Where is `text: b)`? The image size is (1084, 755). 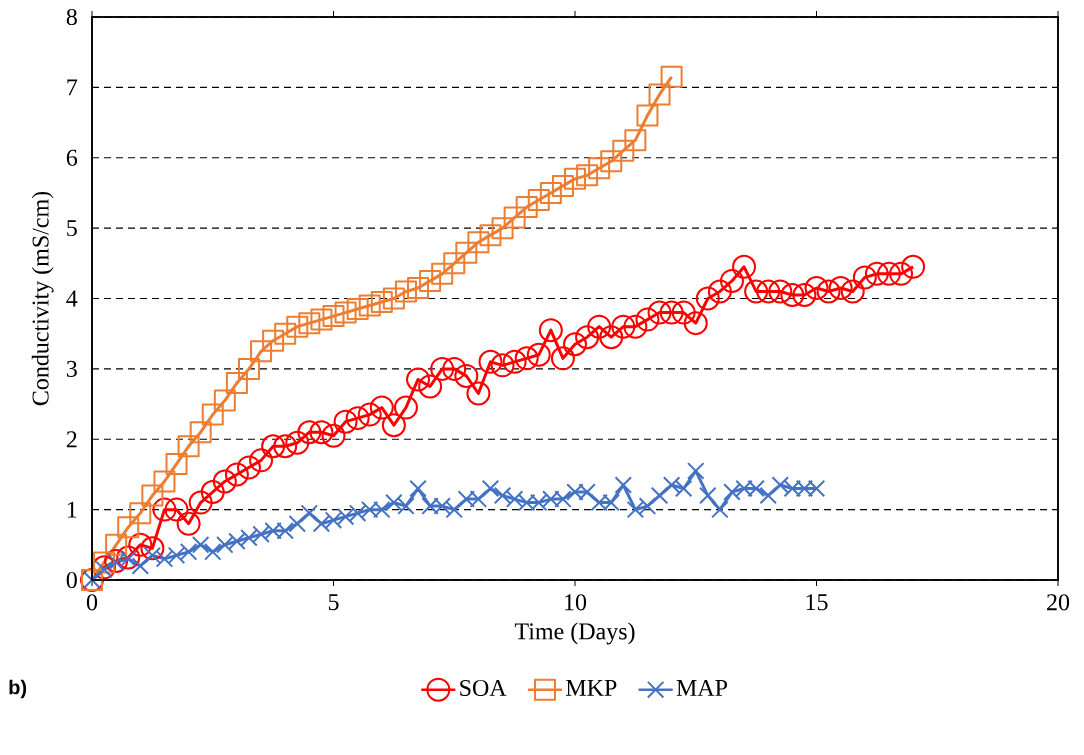
text: b) is located at coordinates (18, 689).